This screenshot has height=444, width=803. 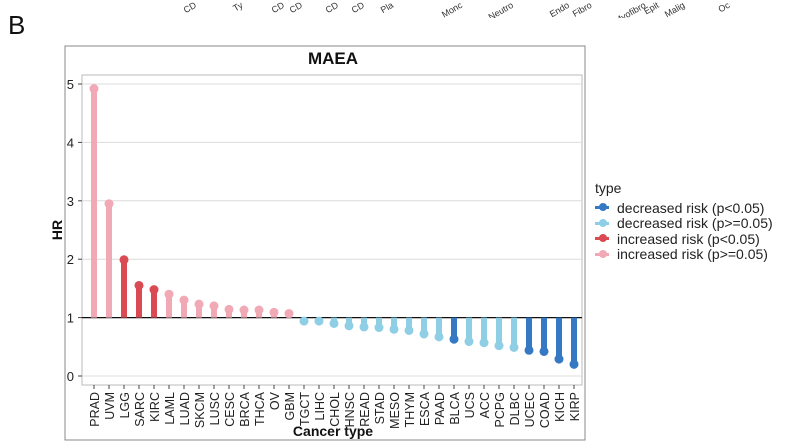 I want to click on x-tick-label: BLCA, so click(x=455, y=407).